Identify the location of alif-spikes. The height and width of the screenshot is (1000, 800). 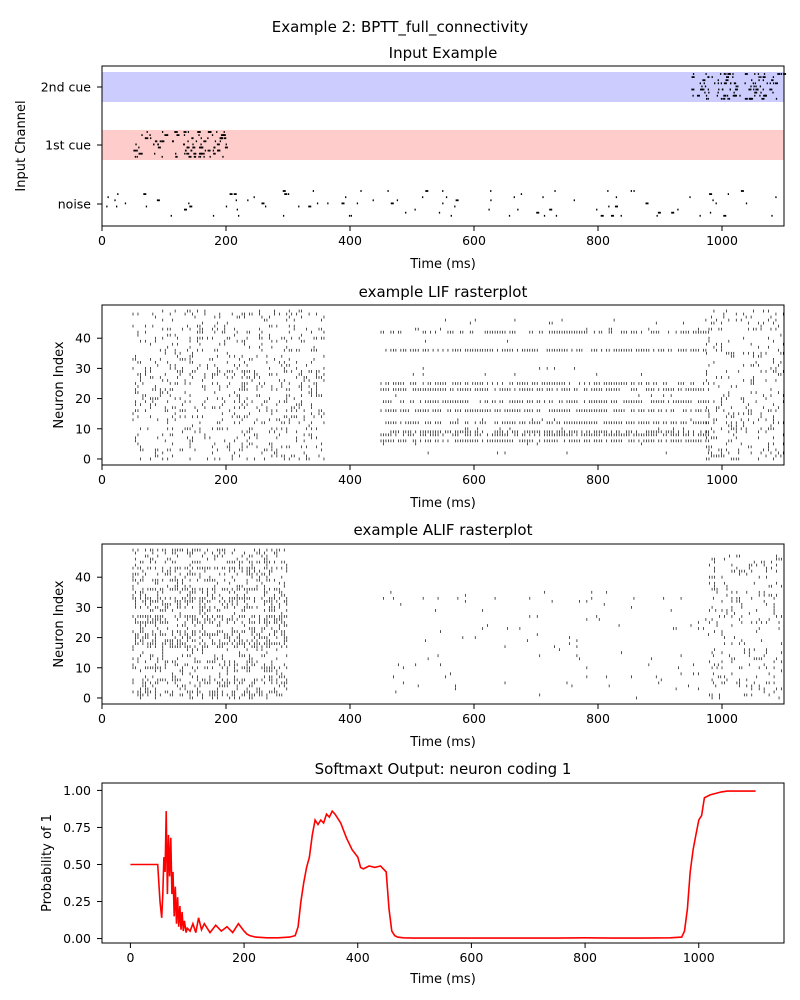
(458, 624).